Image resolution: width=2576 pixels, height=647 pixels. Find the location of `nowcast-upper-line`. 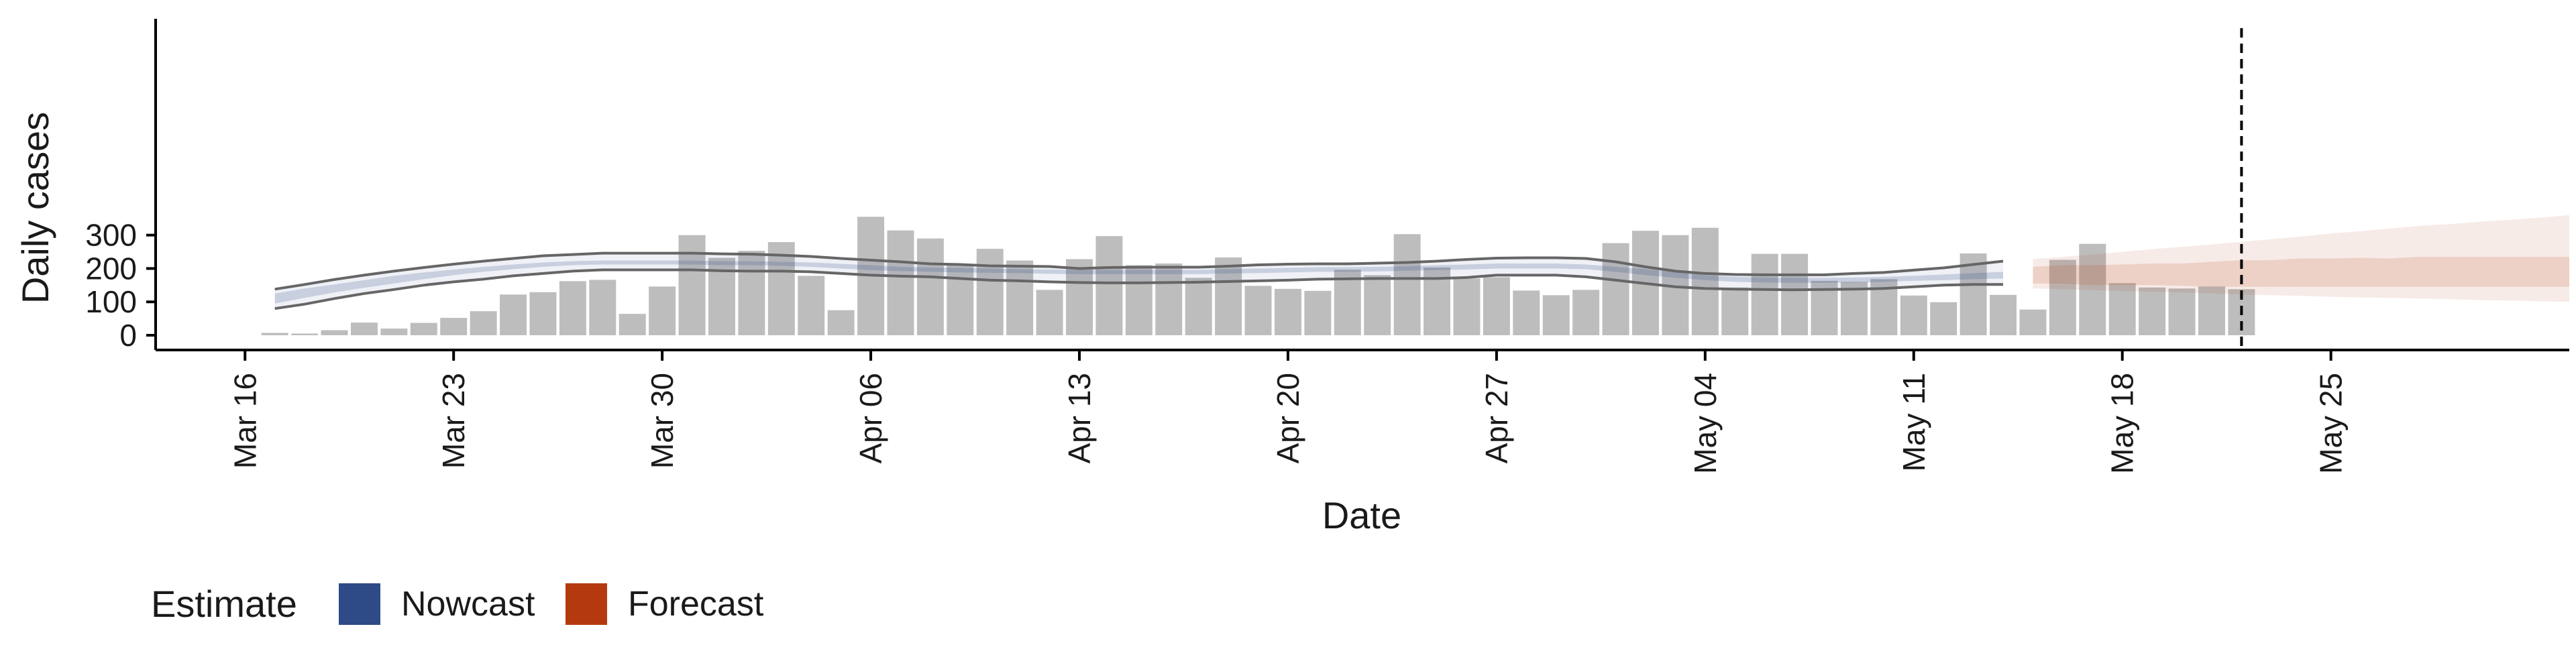

nowcast-upper-line is located at coordinates (1139, 271).